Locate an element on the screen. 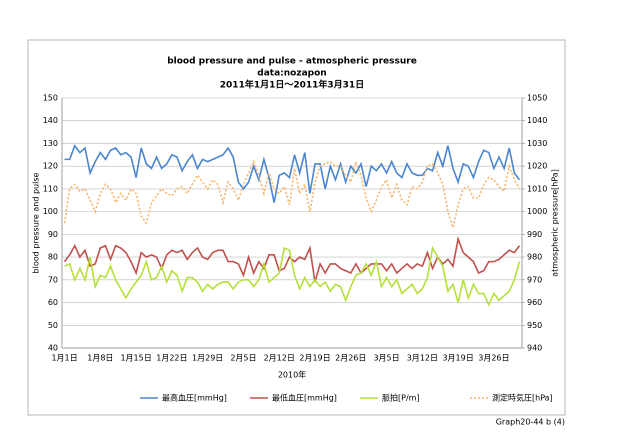 The image size is (619, 434). x-tick-label: 3月26日 is located at coordinates (493, 358).